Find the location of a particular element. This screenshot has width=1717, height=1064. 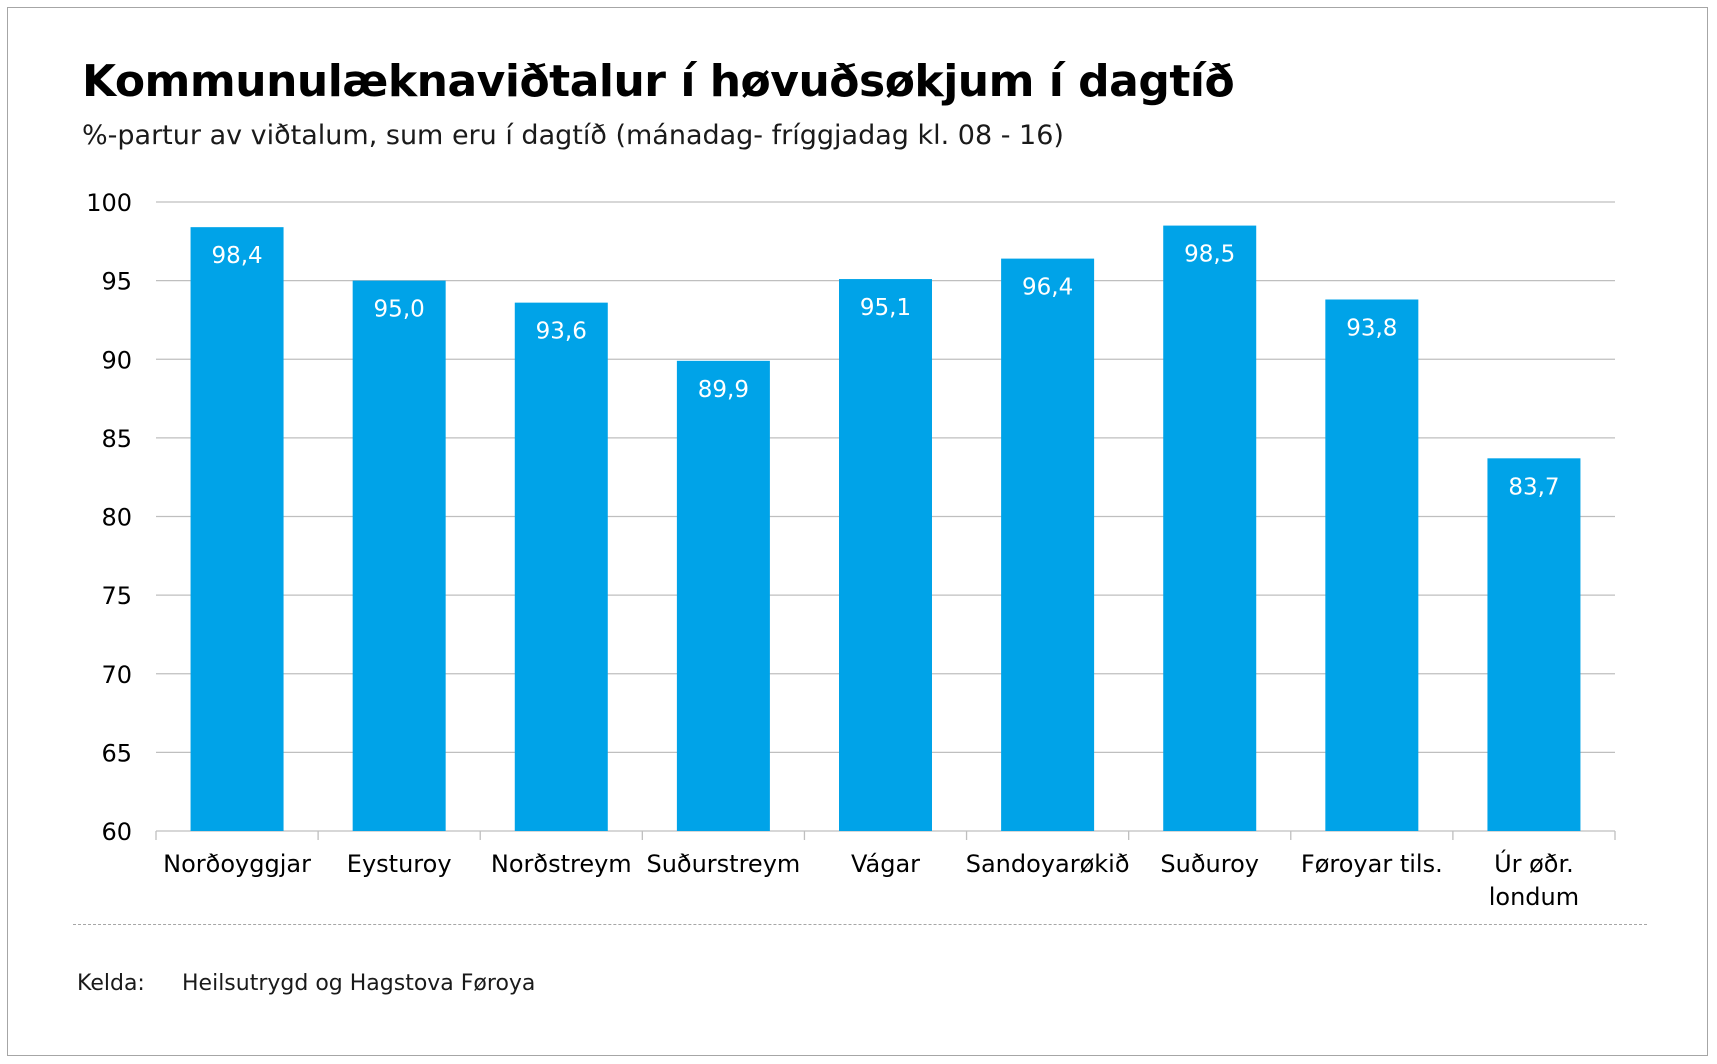

x-category-label: Eysturoy is located at coordinates (399, 864).